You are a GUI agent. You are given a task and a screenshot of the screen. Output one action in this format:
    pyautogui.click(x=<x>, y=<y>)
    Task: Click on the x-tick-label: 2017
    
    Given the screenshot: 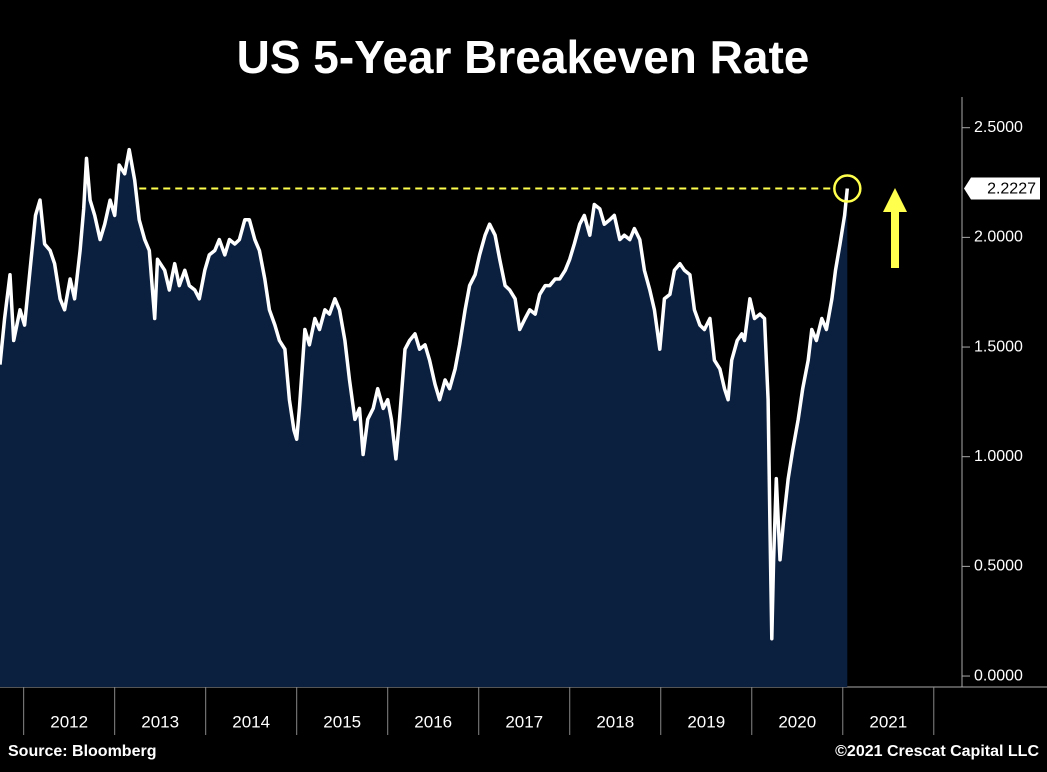 What is the action you would take?
    pyautogui.click(x=524, y=721)
    